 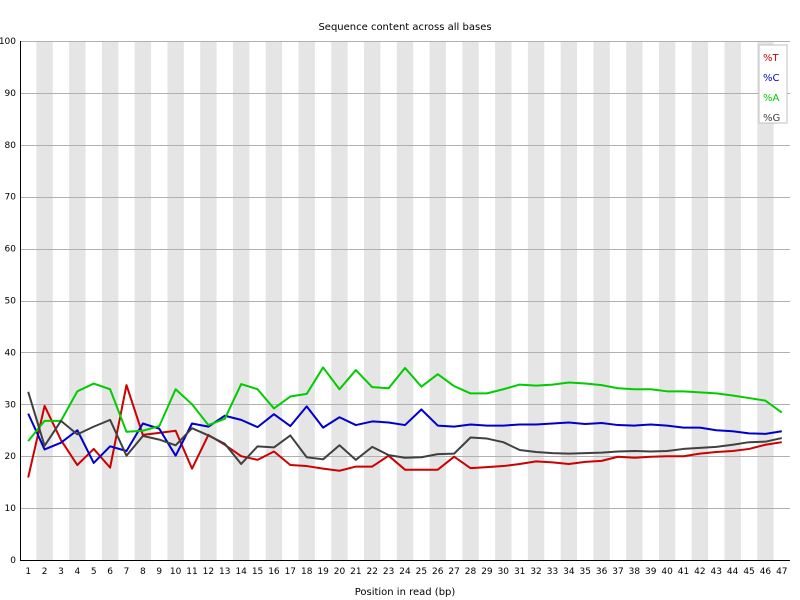 I want to click on x-tick-label: 22, so click(x=372, y=572).